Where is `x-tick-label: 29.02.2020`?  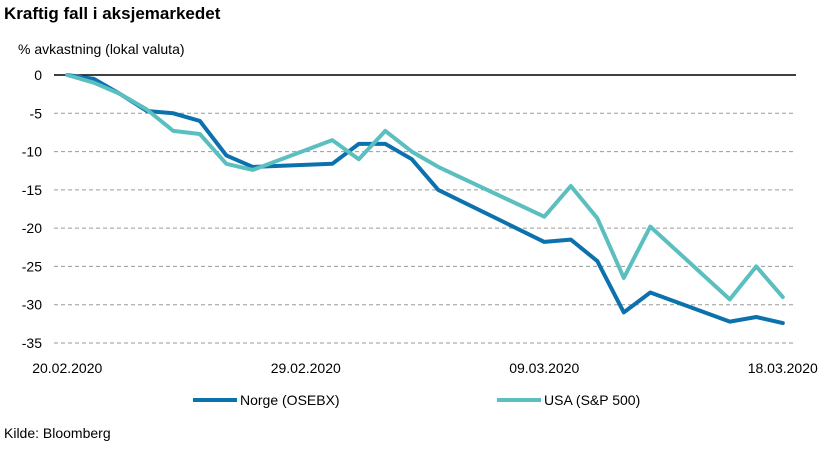
x-tick-label: 29.02.2020 is located at coordinates (306, 368).